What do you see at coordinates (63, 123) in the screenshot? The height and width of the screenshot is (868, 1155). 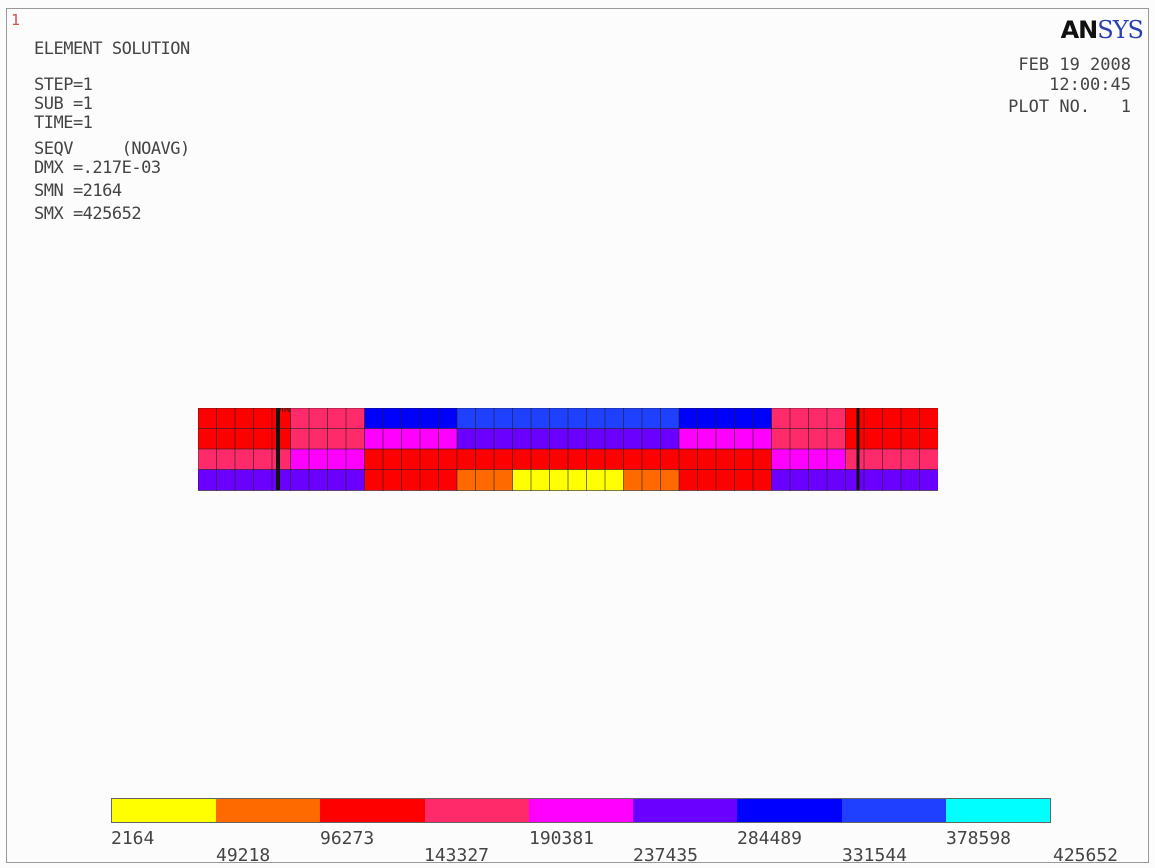 I see `time-line: TIME=1` at bounding box center [63, 123].